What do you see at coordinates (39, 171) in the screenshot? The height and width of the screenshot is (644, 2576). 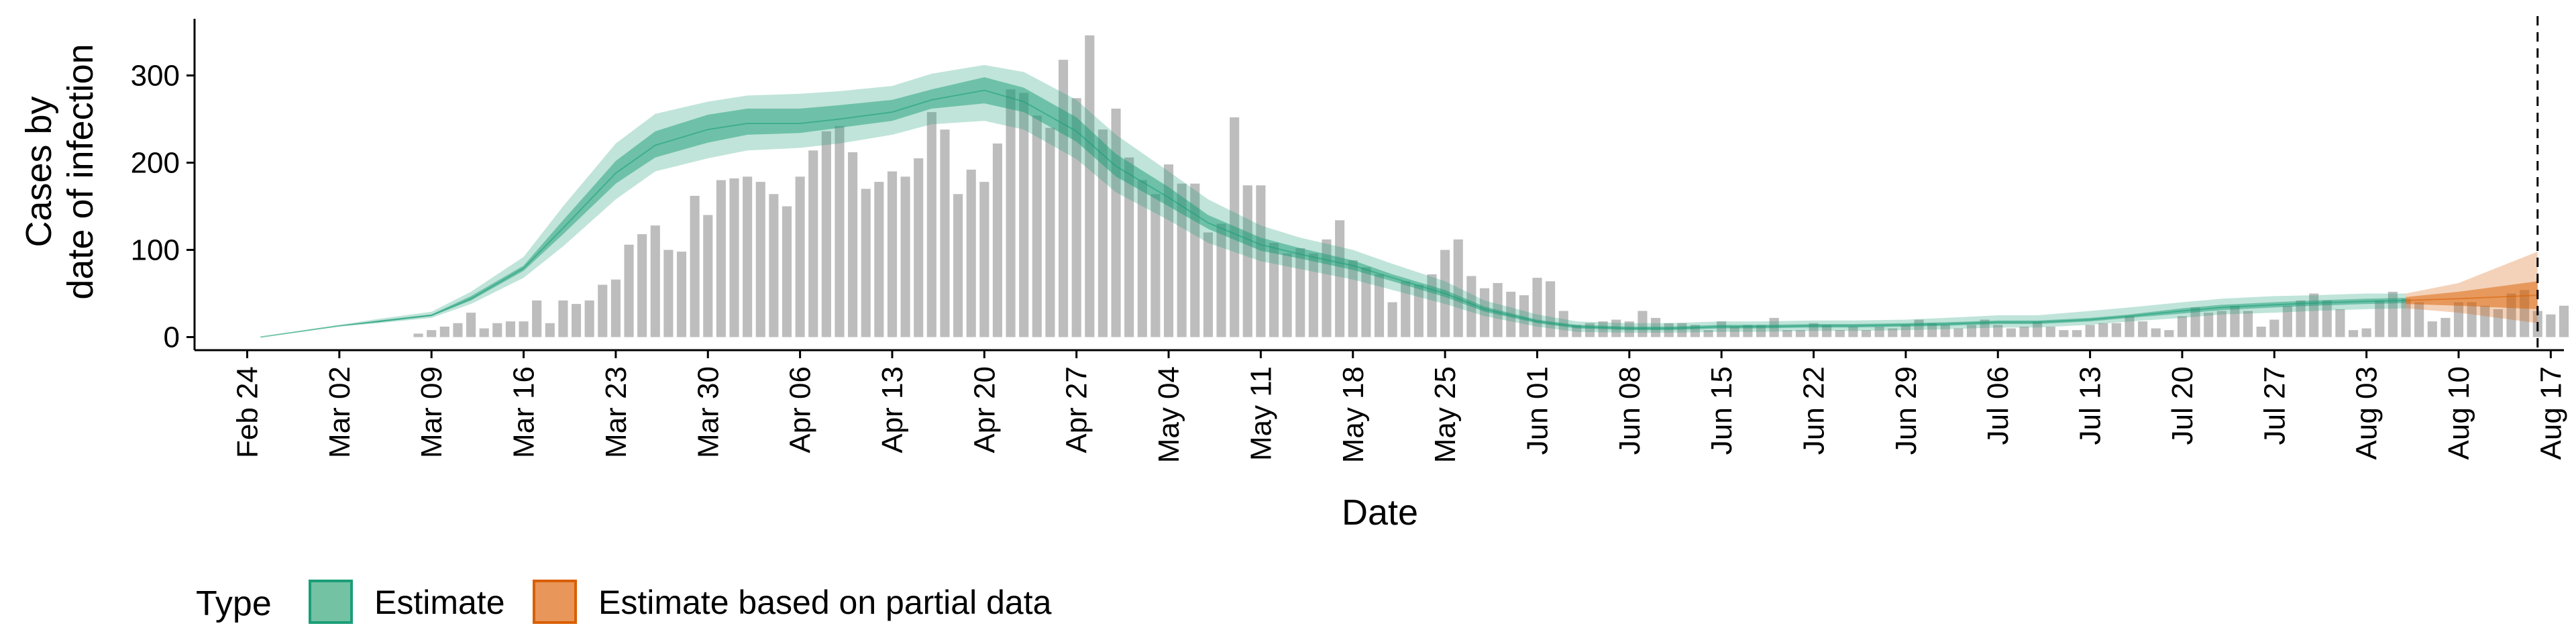 I see `y-axis-title-line-1: Cases by` at bounding box center [39, 171].